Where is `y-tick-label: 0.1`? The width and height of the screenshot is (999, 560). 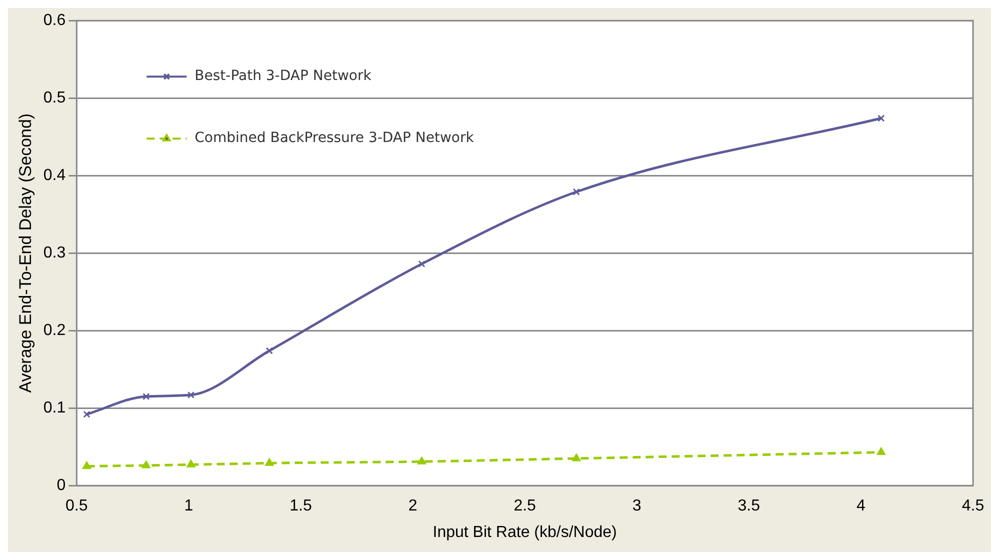
y-tick-label: 0.1 is located at coordinates (54, 408).